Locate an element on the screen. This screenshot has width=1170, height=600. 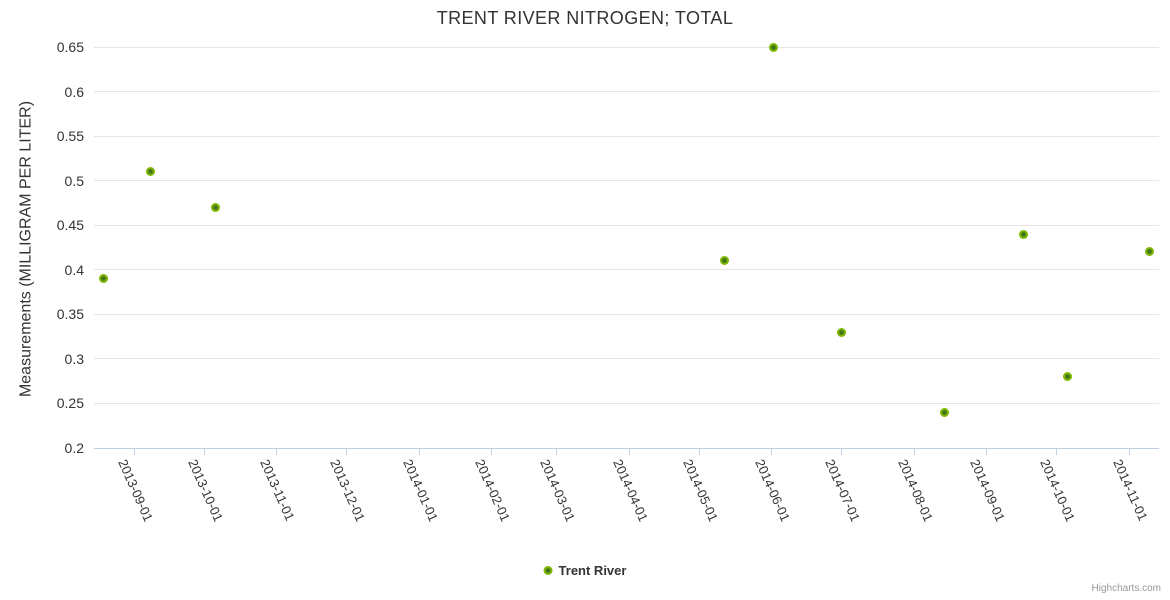
x-axis-line is located at coordinates (626, 448).